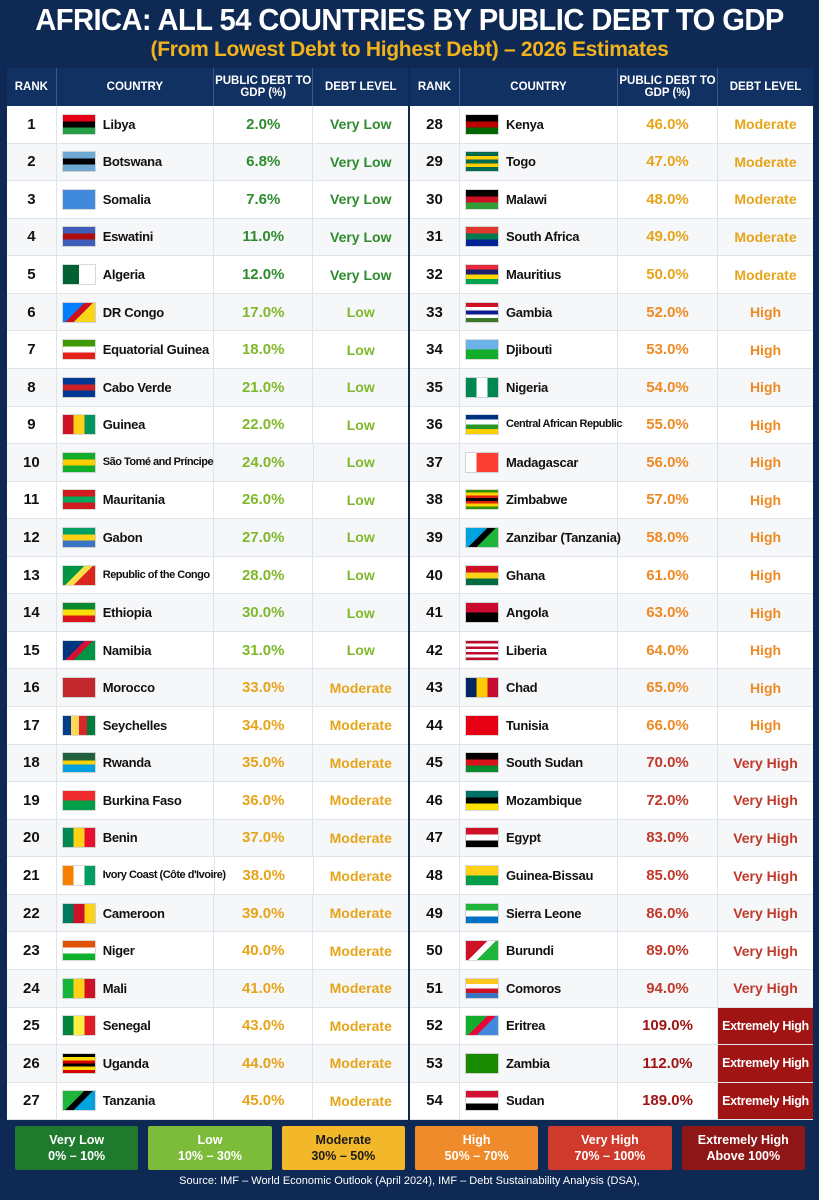 The image size is (819, 1200). Describe the element at coordinates (128, 688) in the screenshot. I see `country-name: Morocco` at that location.